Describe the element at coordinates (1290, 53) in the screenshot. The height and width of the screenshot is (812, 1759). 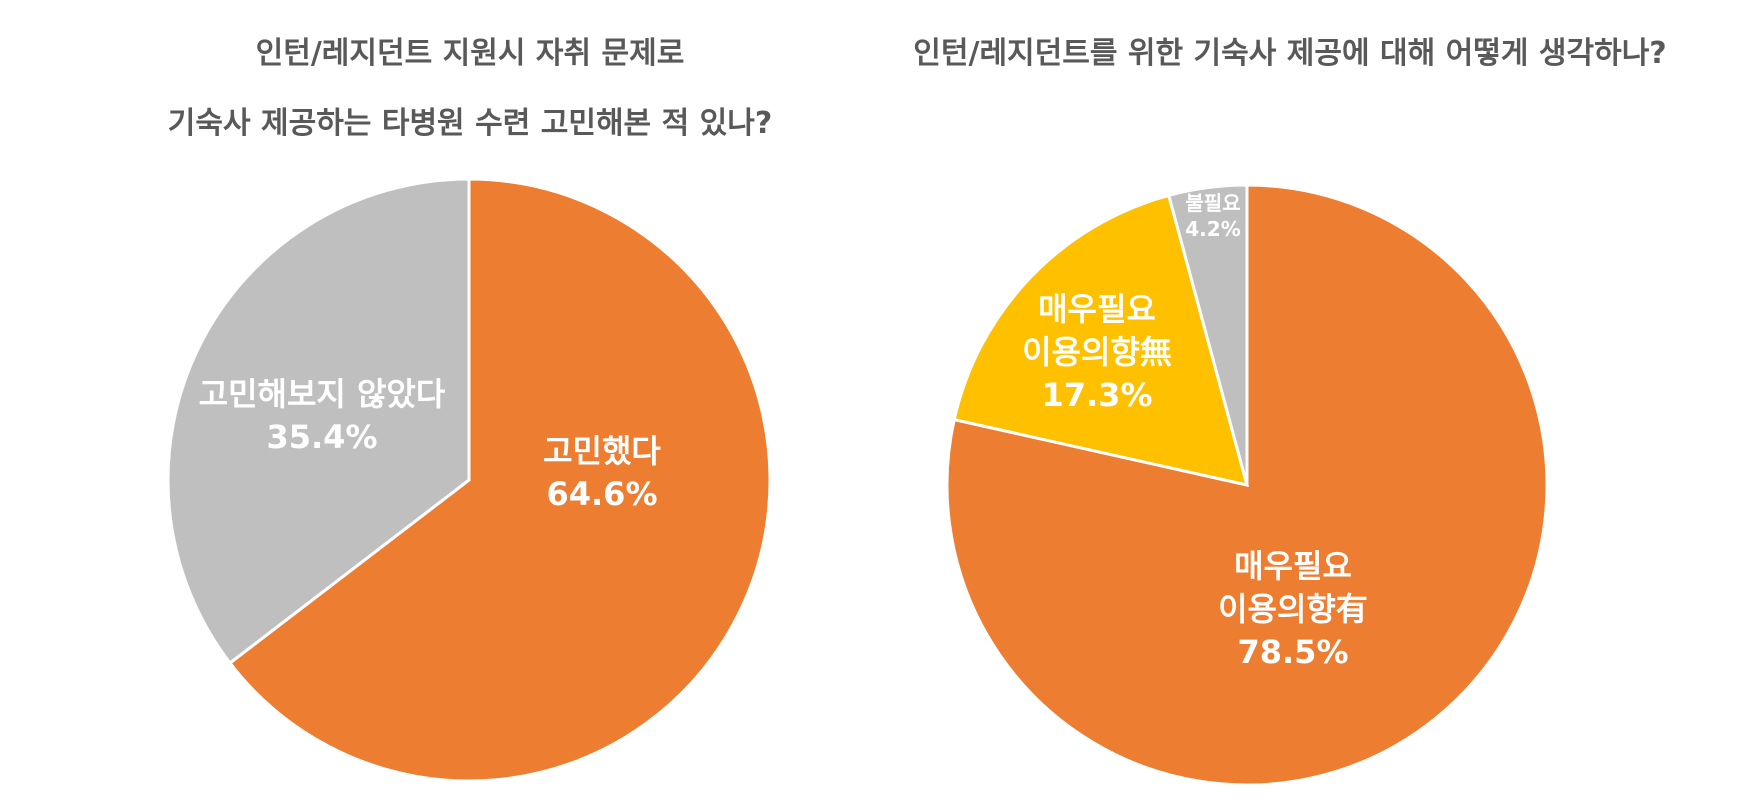
I see `right-chart-title: 인턴/레지던트를 위한 기숙사 제공에 대해 어떻게 생각하나?` at that location.